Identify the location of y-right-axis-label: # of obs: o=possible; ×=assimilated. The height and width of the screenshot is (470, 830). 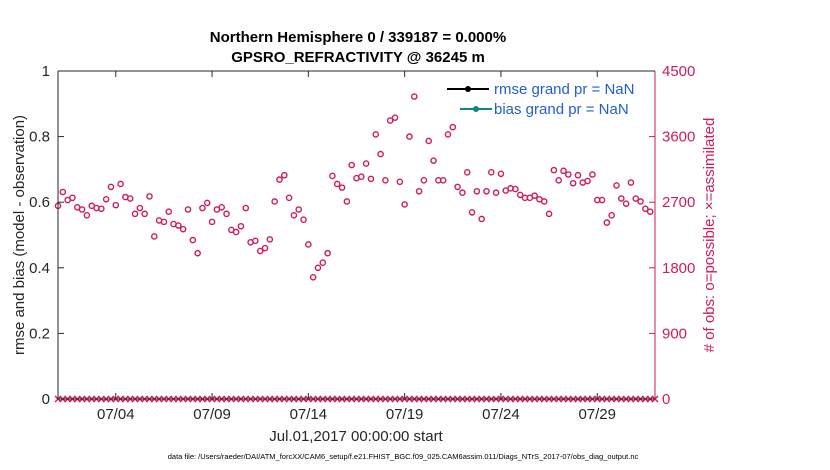
(709, 235).